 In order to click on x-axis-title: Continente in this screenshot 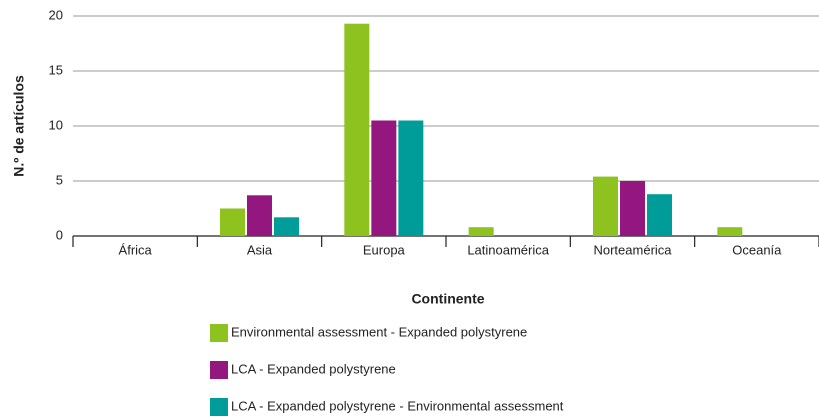, I will do `click(447, 299)`.